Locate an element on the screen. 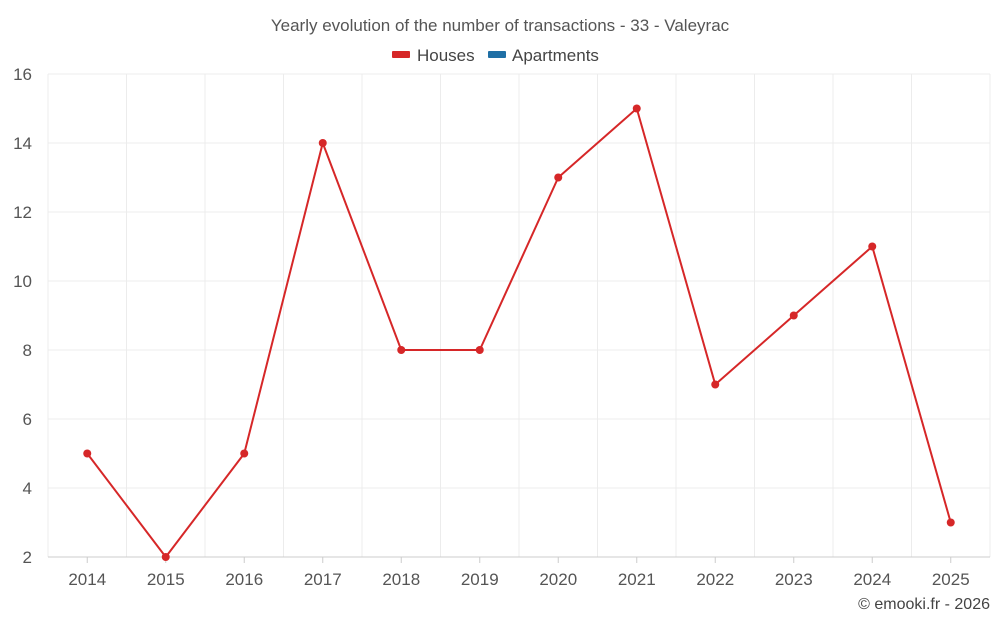  legend-swatch-houses is located at coordinates (401, 54).